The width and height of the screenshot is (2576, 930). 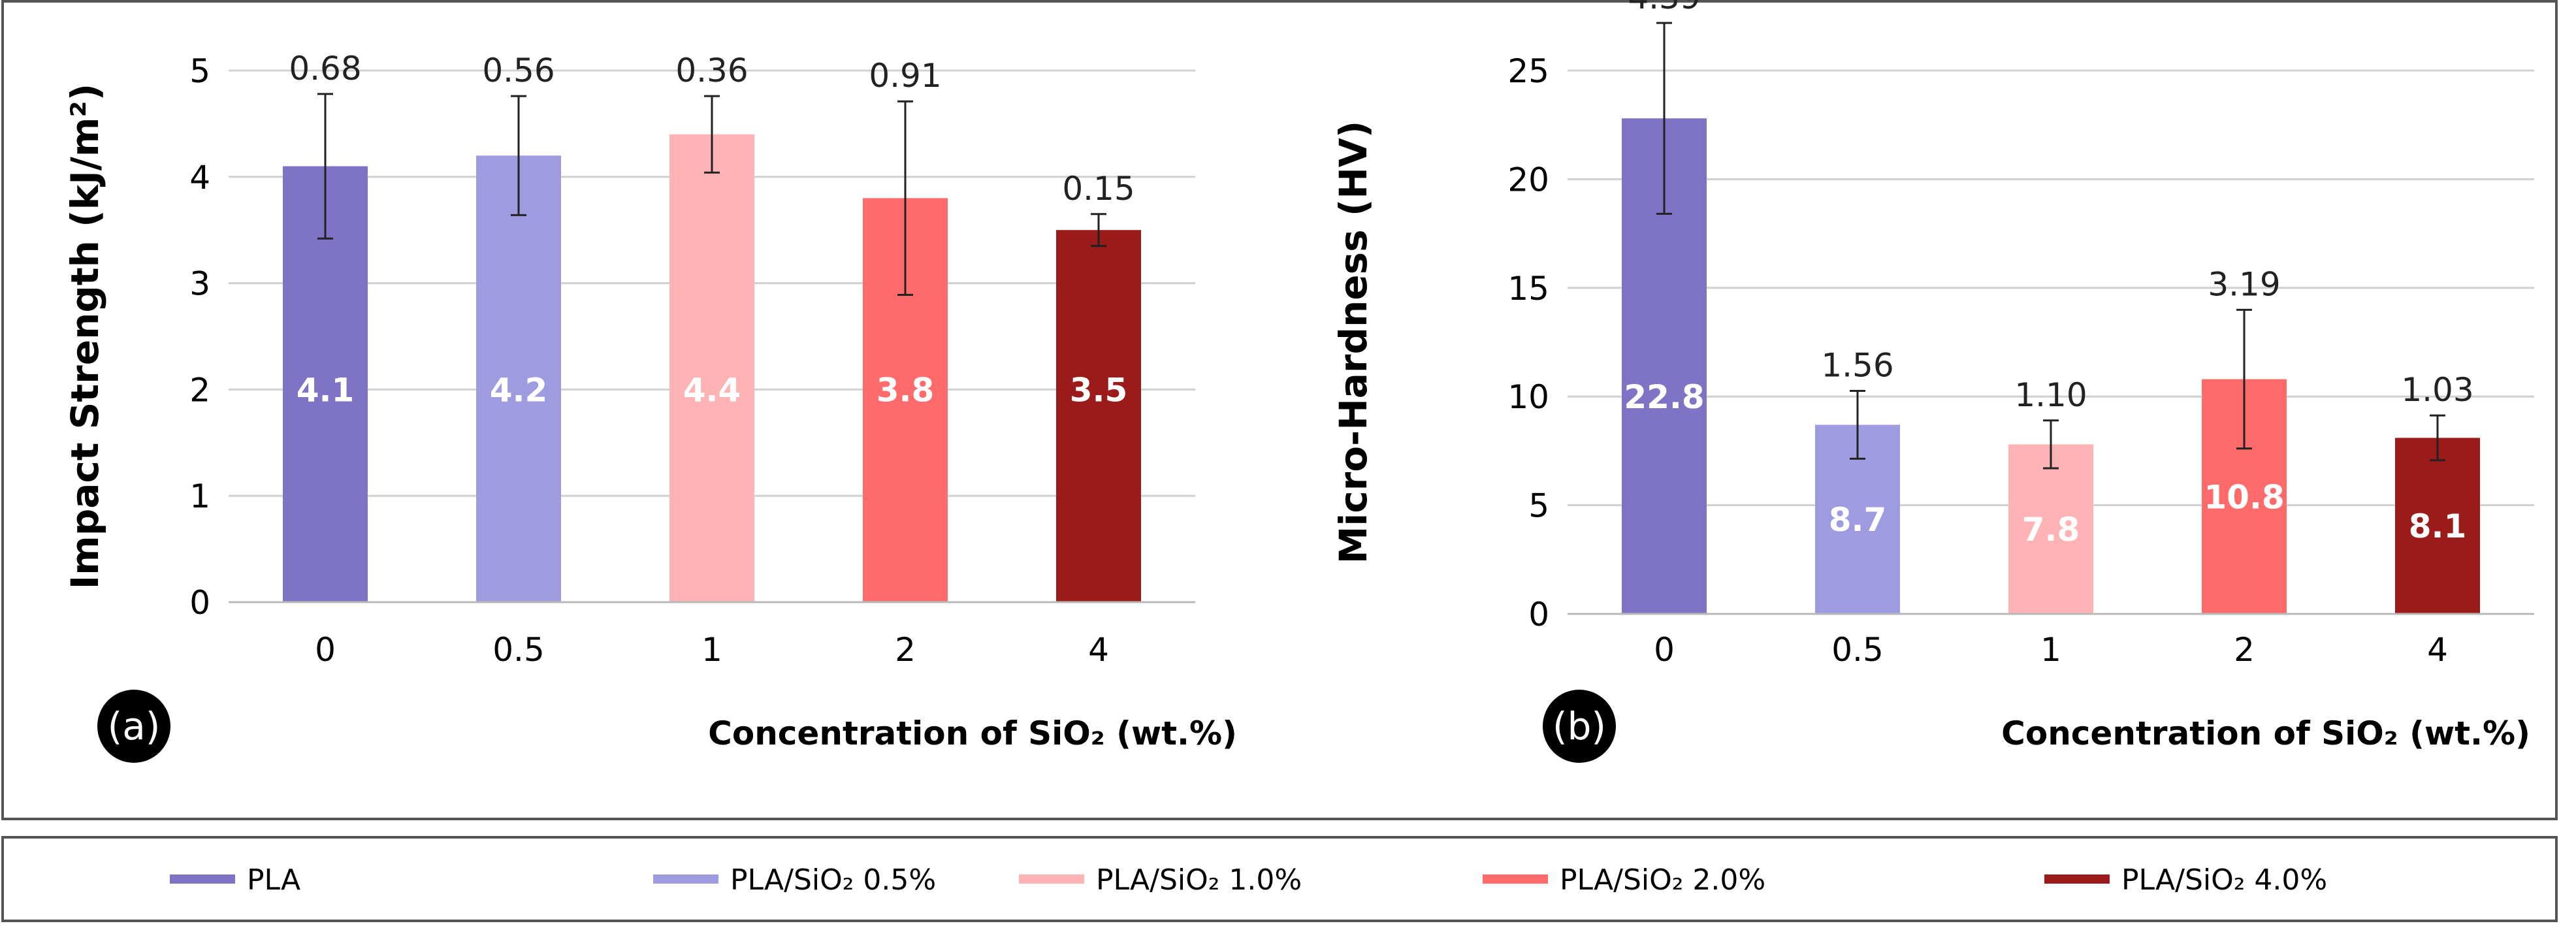 I want to click on y-axis-title: Micro-Hardness (HV), so click(x=1354, y=342).